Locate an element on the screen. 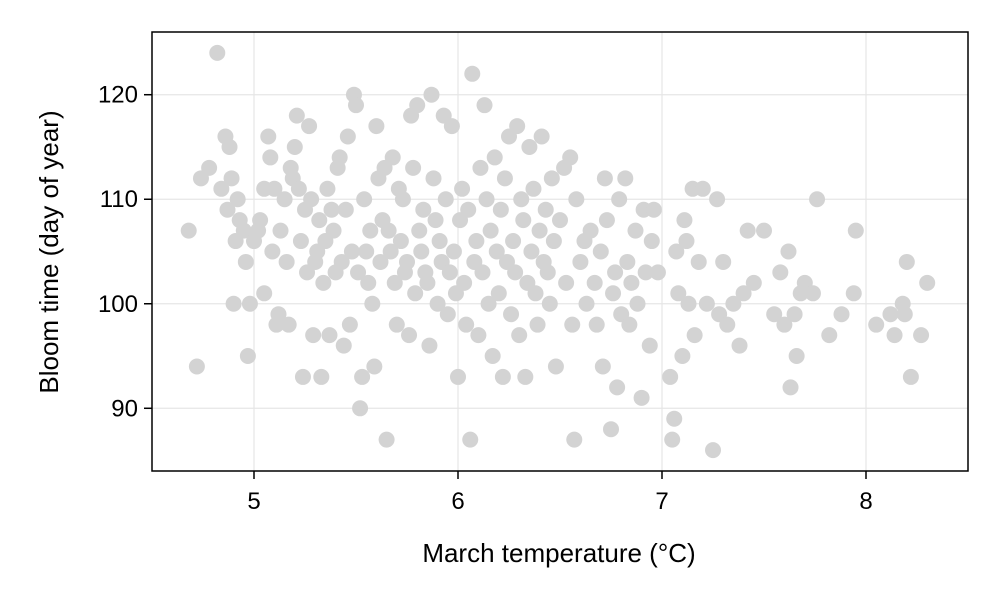 Image resolution: width=1000 pixels, height=600 pixels. y-tick-label: 110 is located at coordinates (119, 199).